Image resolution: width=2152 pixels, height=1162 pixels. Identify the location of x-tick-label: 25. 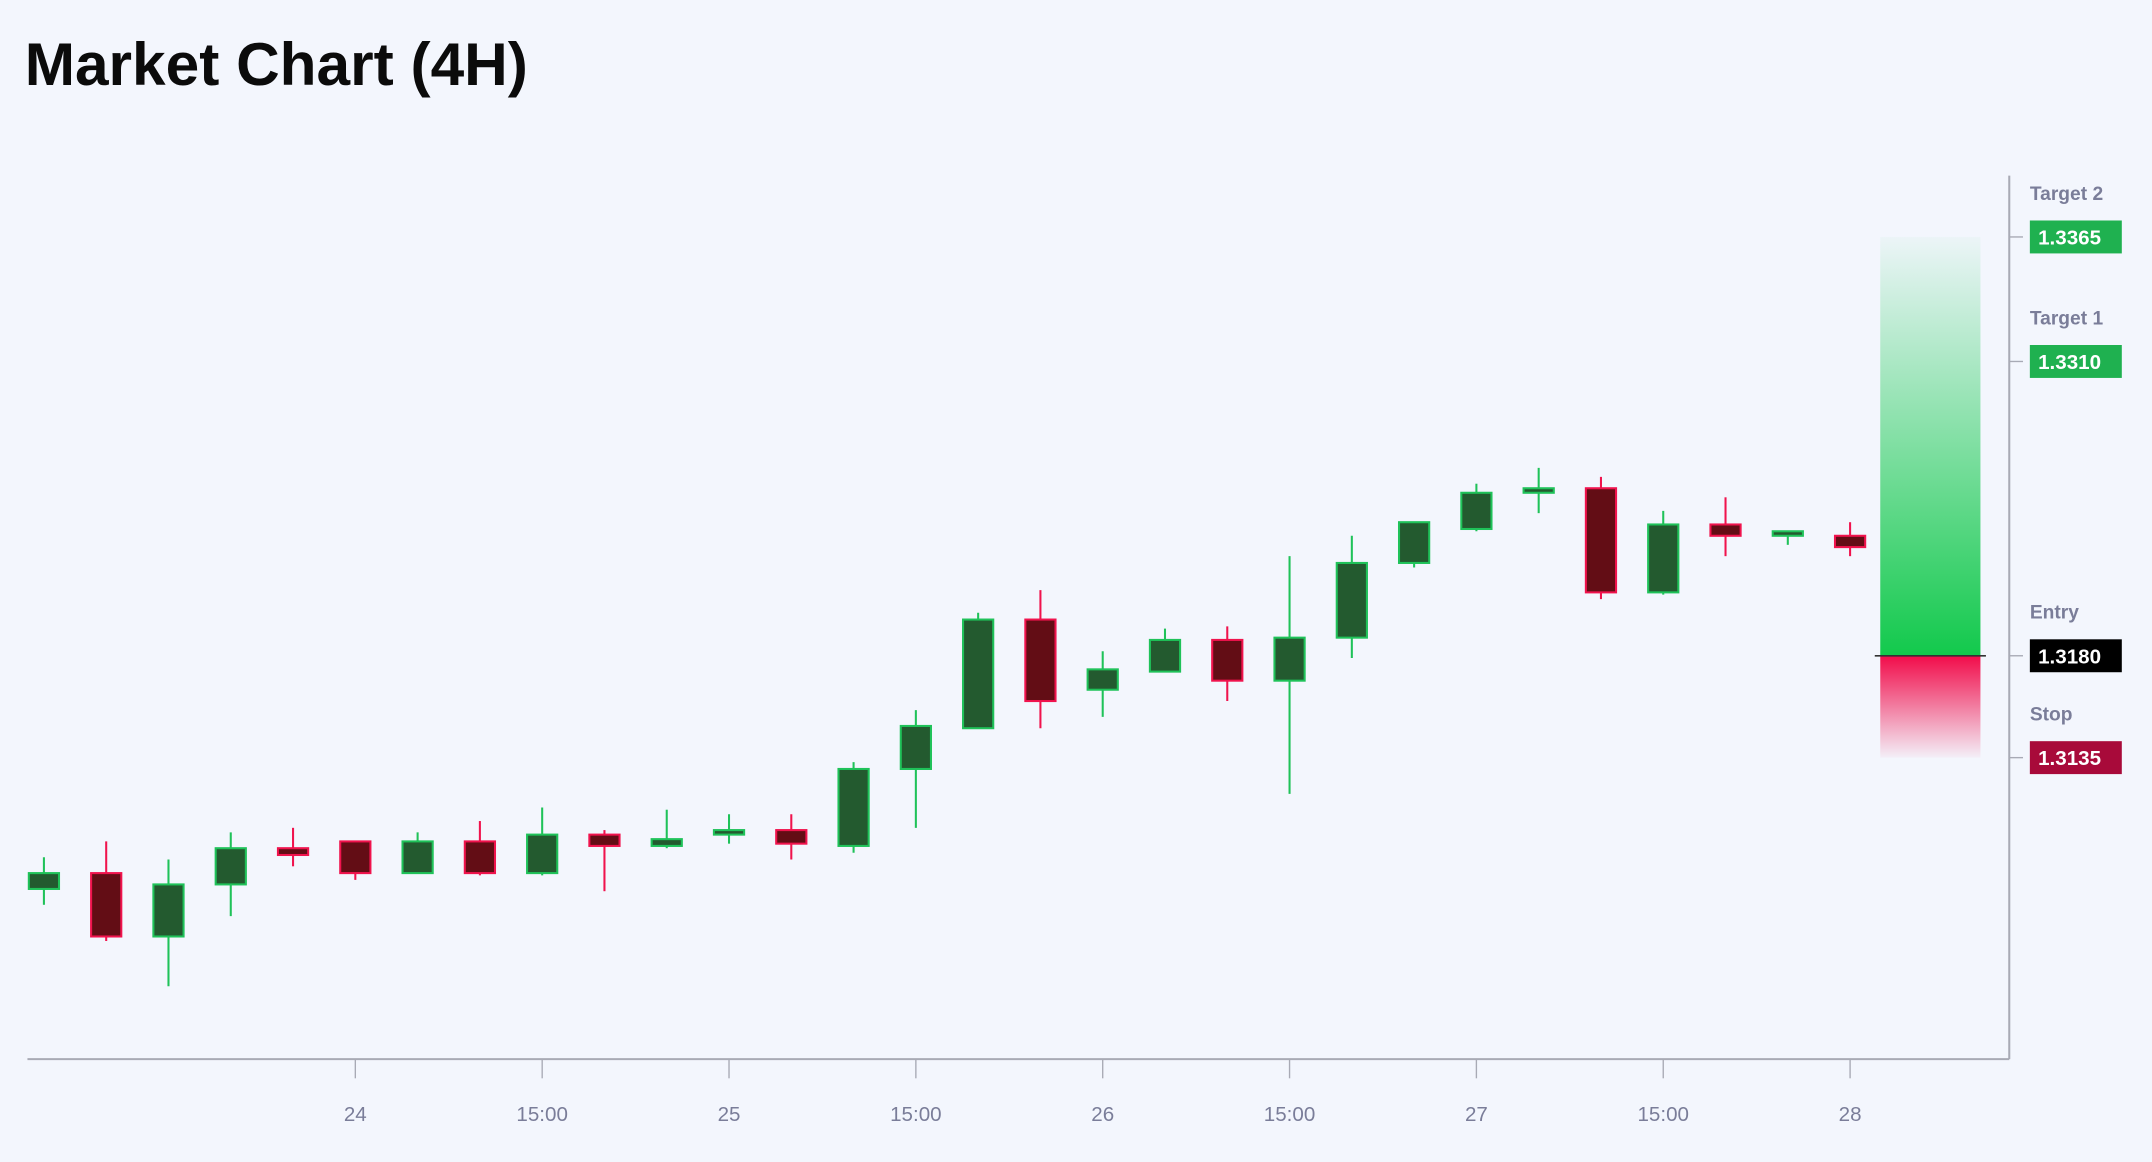
(729, 1114).